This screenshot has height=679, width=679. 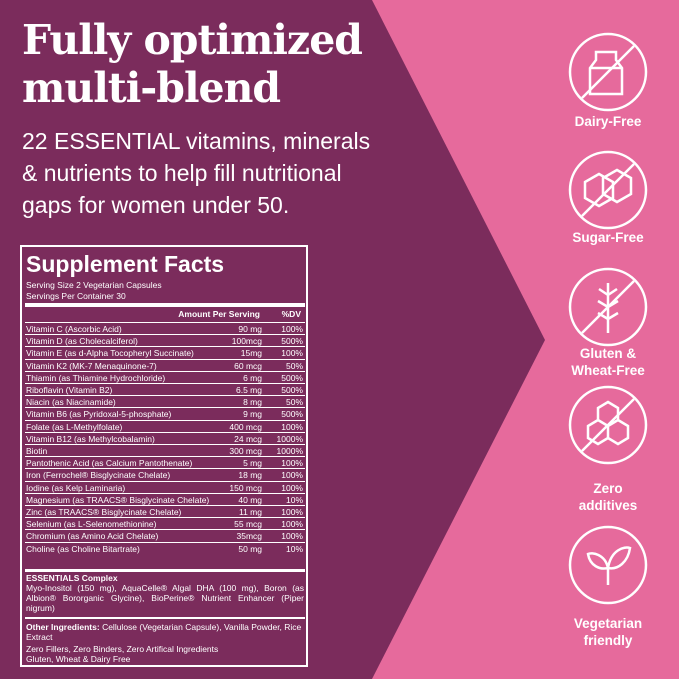 I want to click on complex-title: ESSENTIALS Complex, so click(x=72, y=578).